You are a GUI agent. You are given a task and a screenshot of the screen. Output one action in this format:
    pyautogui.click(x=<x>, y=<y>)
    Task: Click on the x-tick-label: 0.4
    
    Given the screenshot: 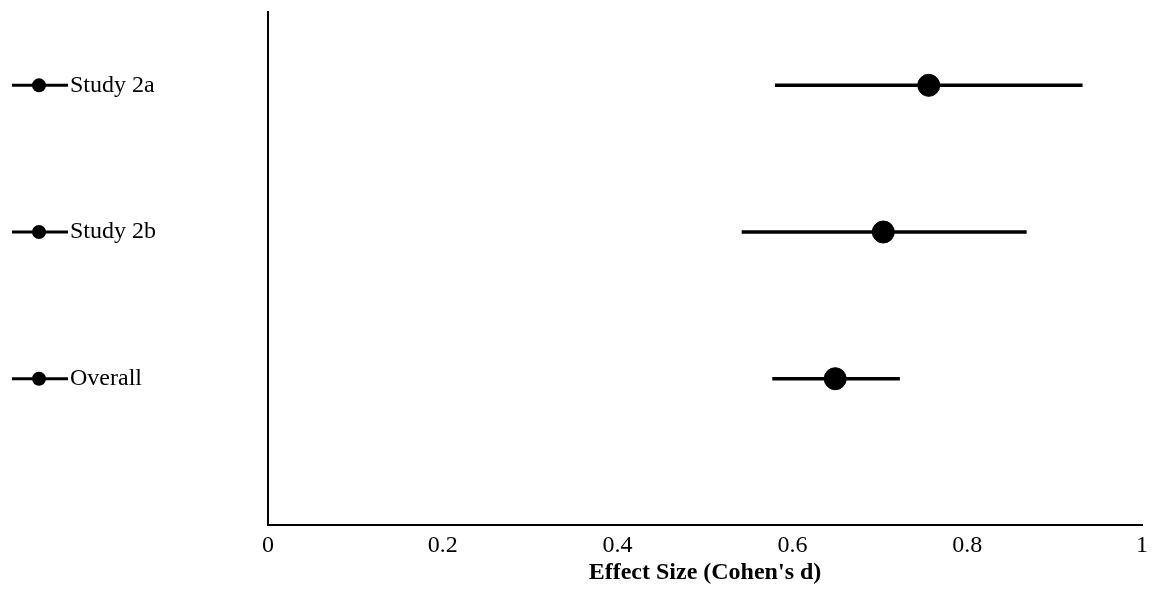 What is the action you would take?
    pyautogui.click(x=617, y=544)
    